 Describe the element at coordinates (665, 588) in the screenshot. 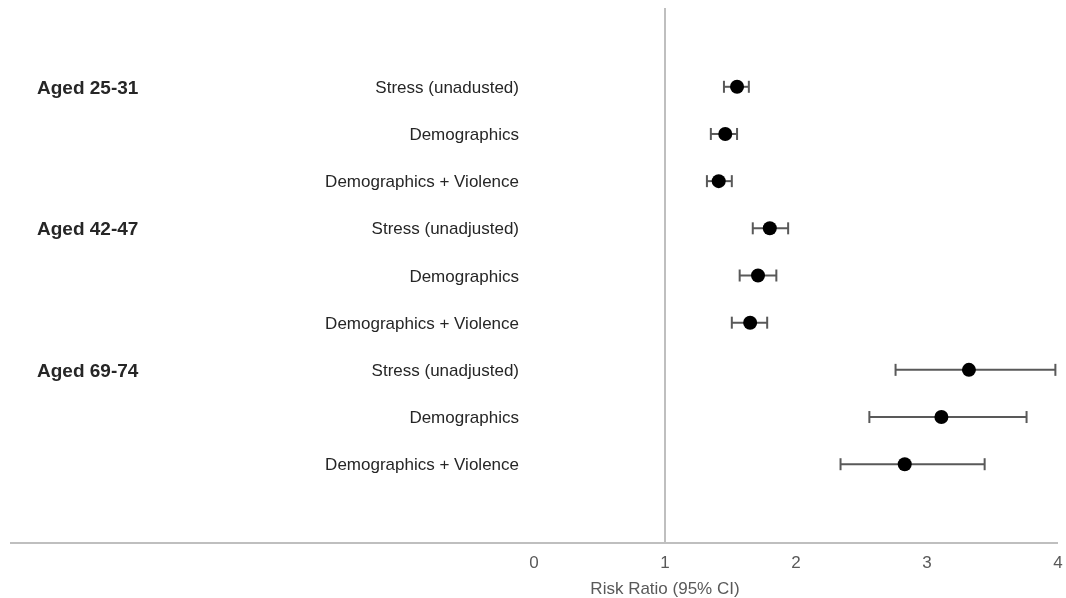

I see `x-axis-title: Risk Ratio (95% CI)` at that location.